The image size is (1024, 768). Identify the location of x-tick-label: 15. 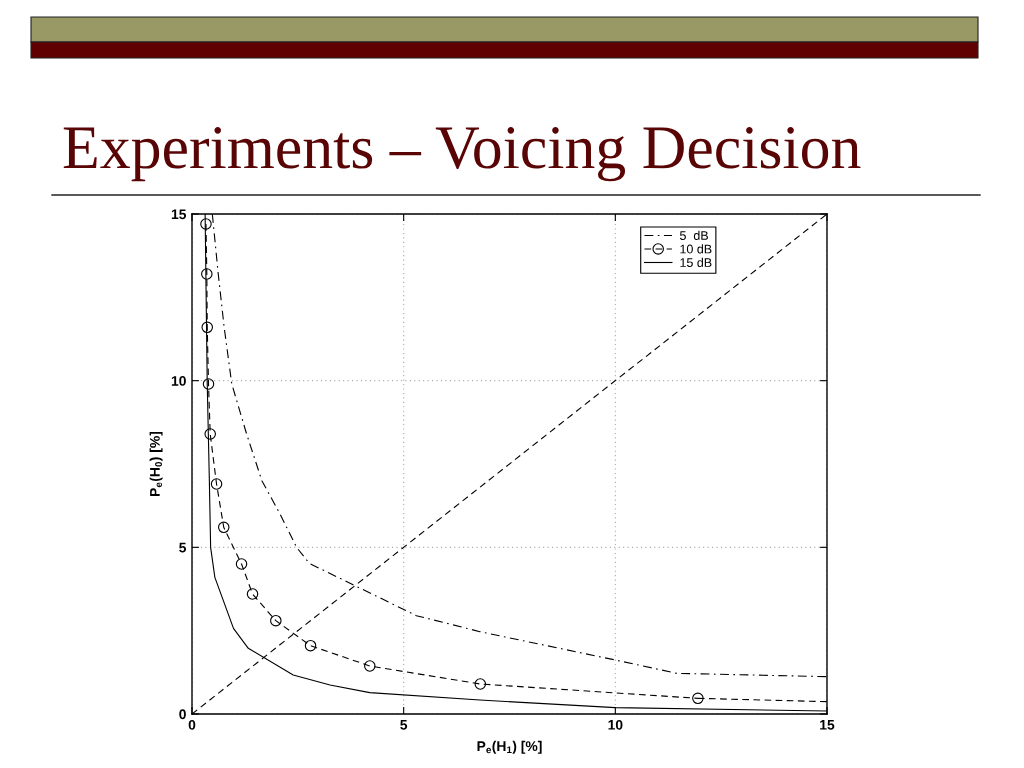
(827, 725).